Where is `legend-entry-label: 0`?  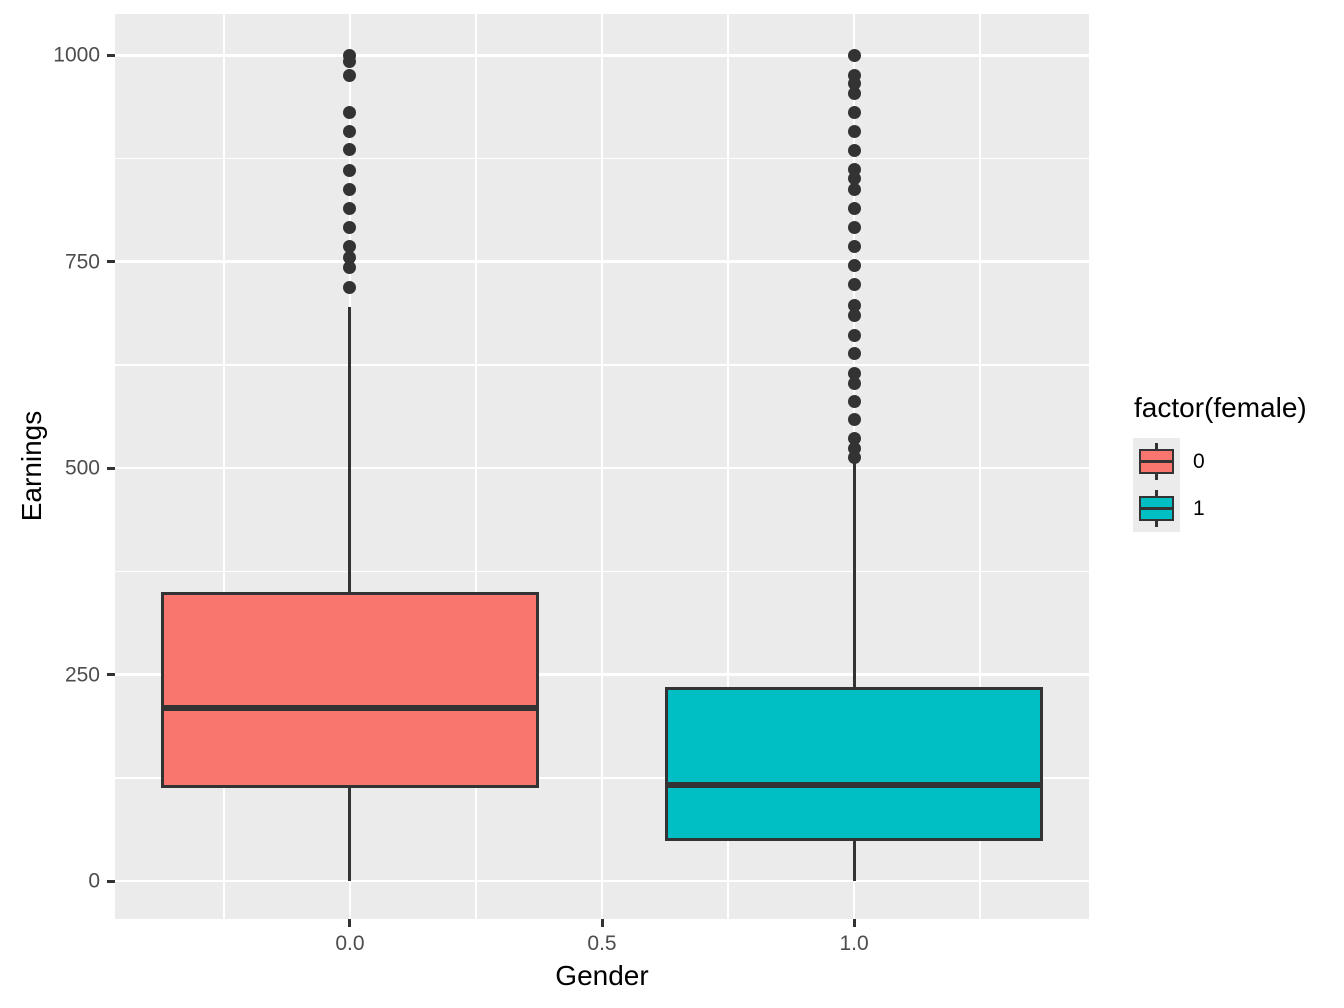 legend-entry-label: 0 is located at coordinates (1199, 461).